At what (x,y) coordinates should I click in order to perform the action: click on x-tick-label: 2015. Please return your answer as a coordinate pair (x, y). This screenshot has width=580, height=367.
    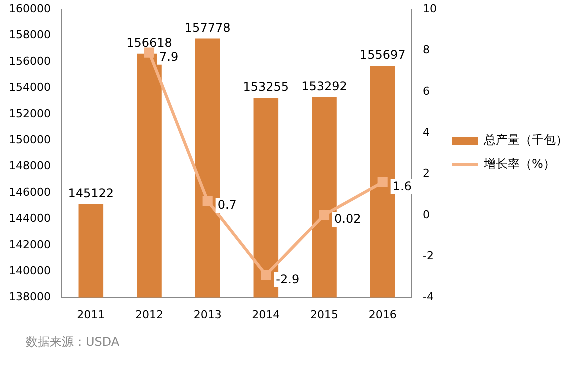
    Looking at the image, I should click on (324, 315).